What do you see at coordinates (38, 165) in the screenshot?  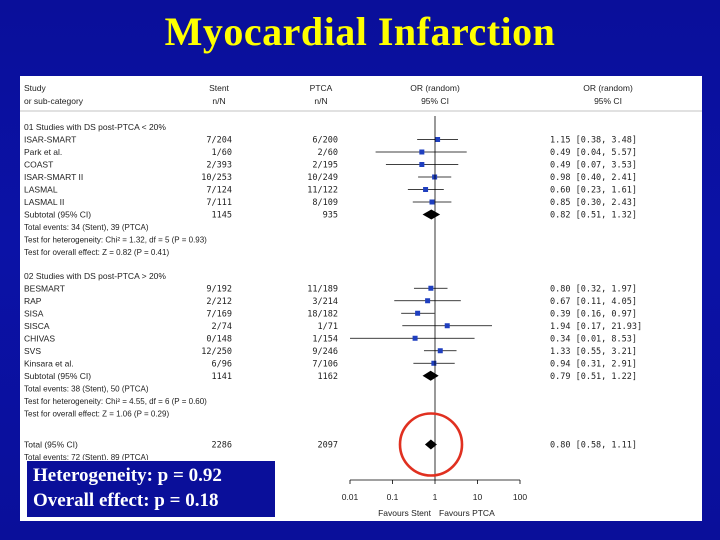 I see `study-1-3-name: COAST` at bounding box center [38, 165].